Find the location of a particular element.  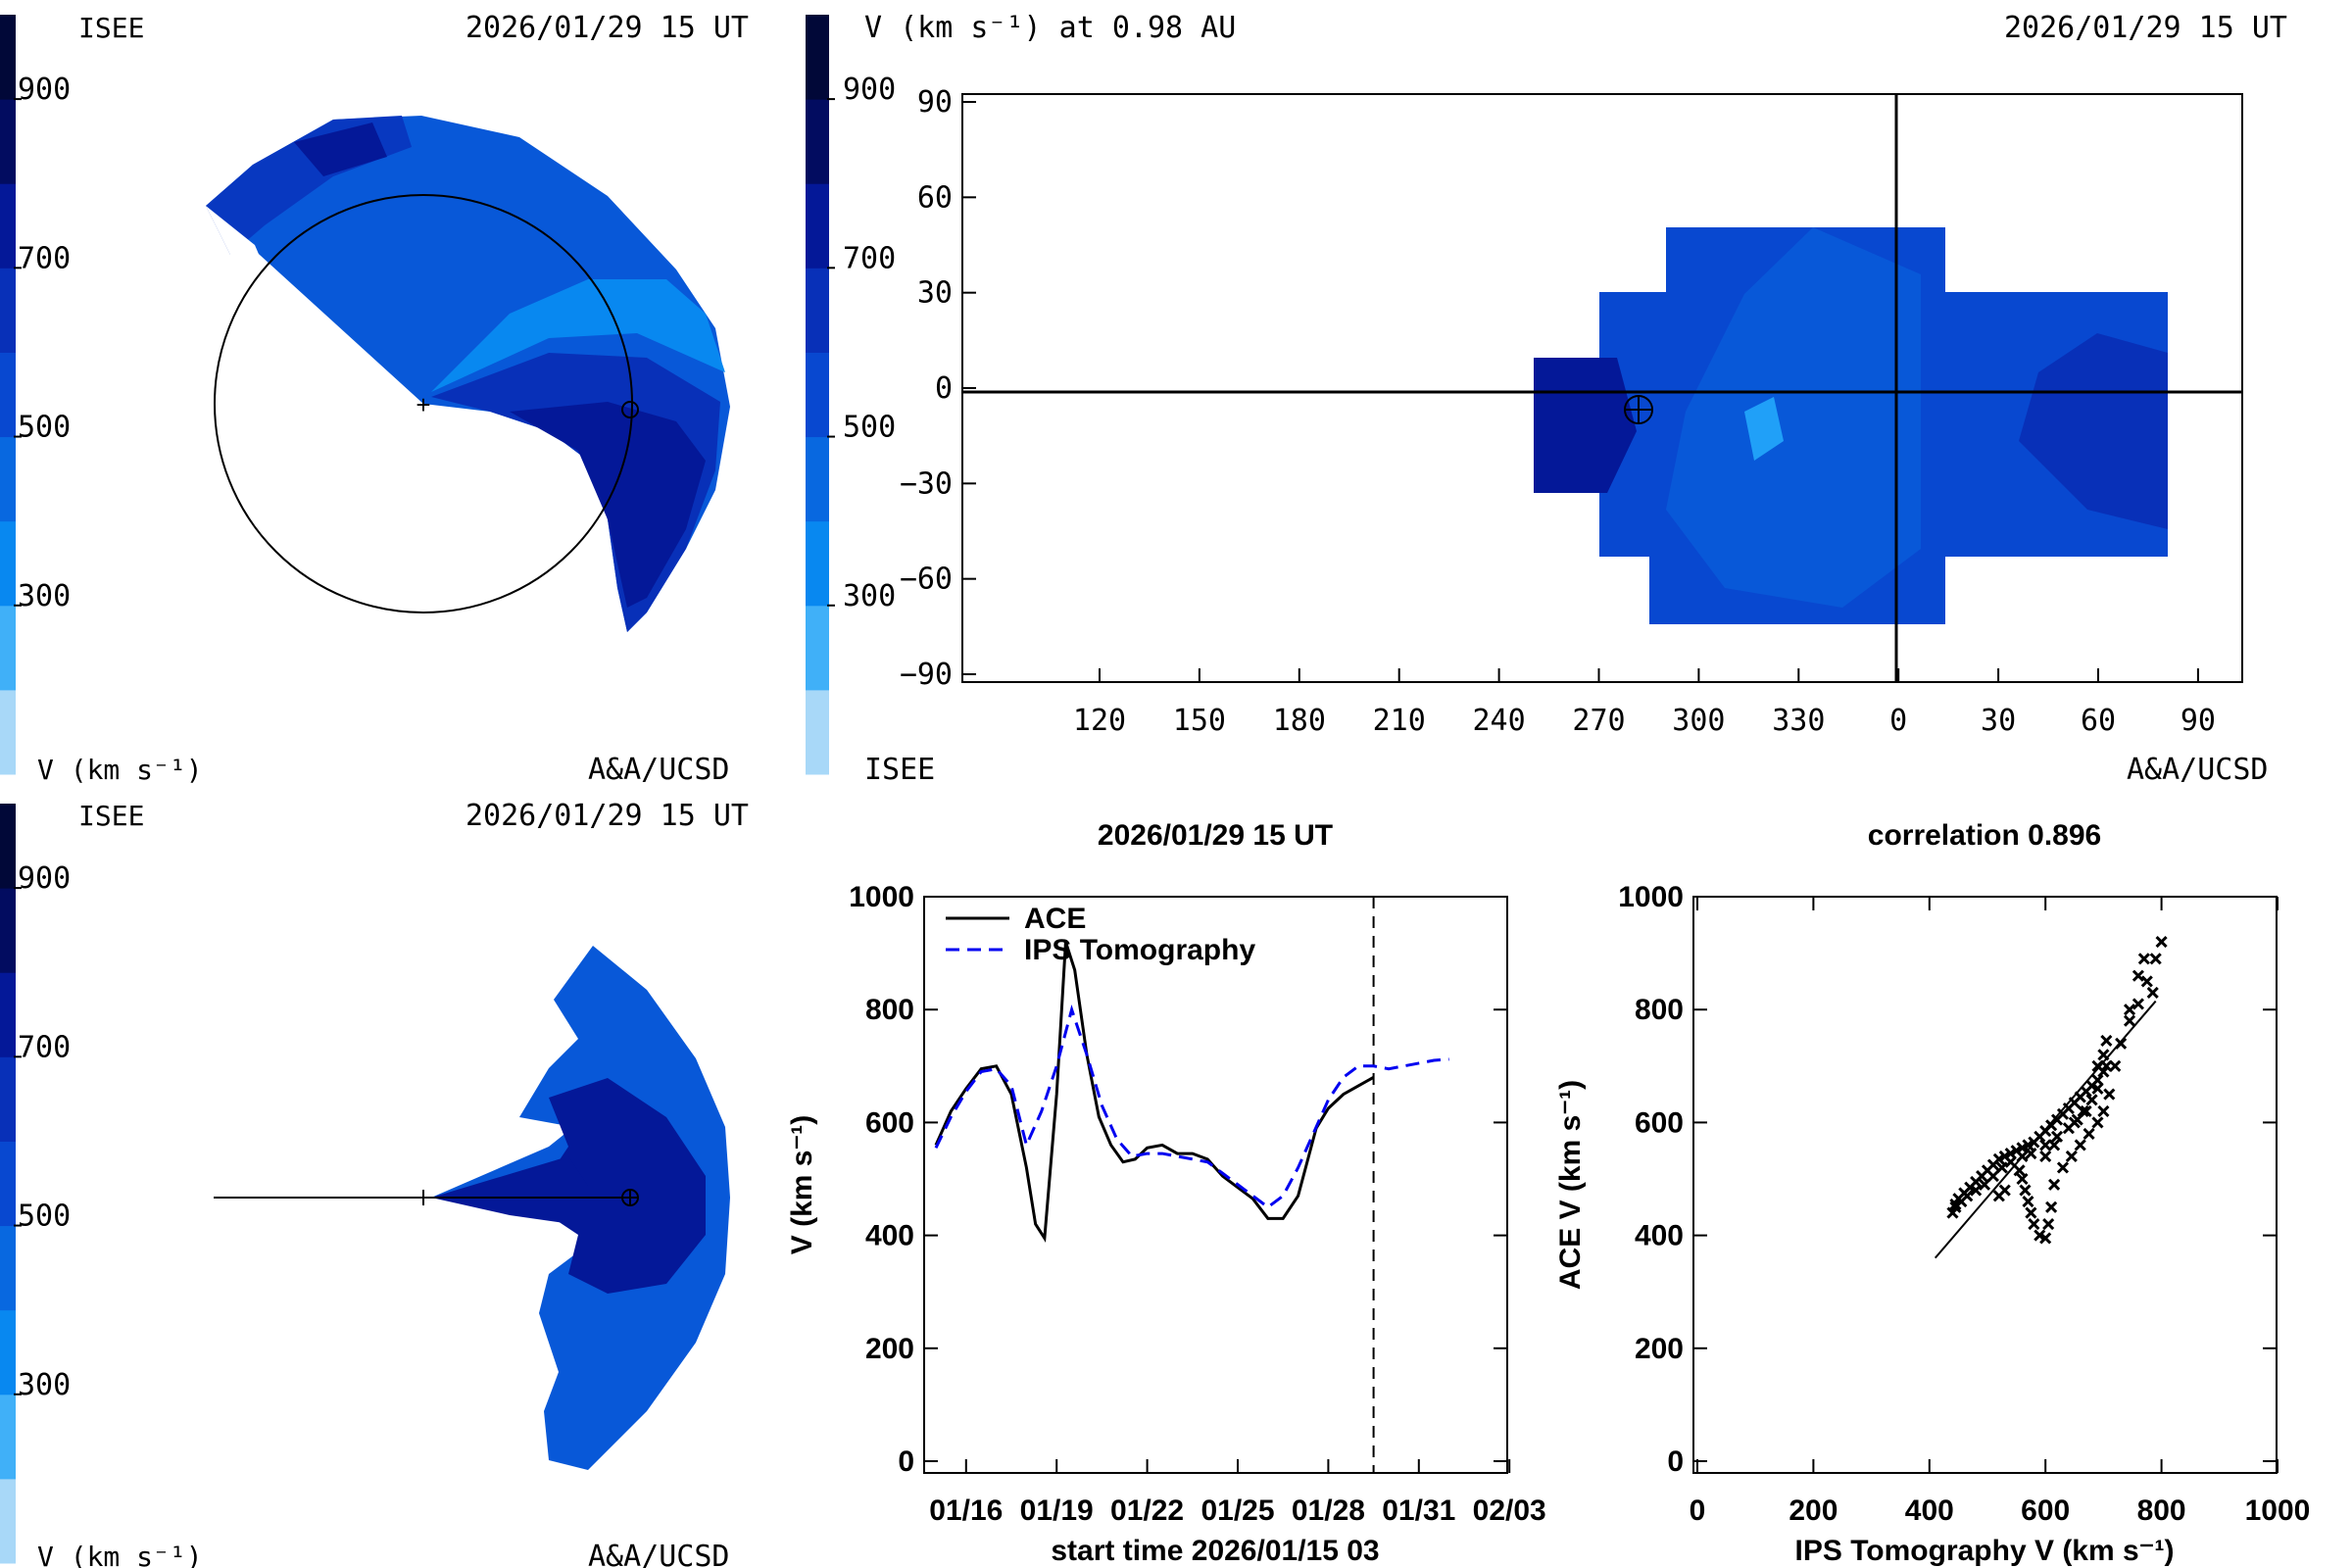

earth-marker-icon is located at coordinates (630, 409).